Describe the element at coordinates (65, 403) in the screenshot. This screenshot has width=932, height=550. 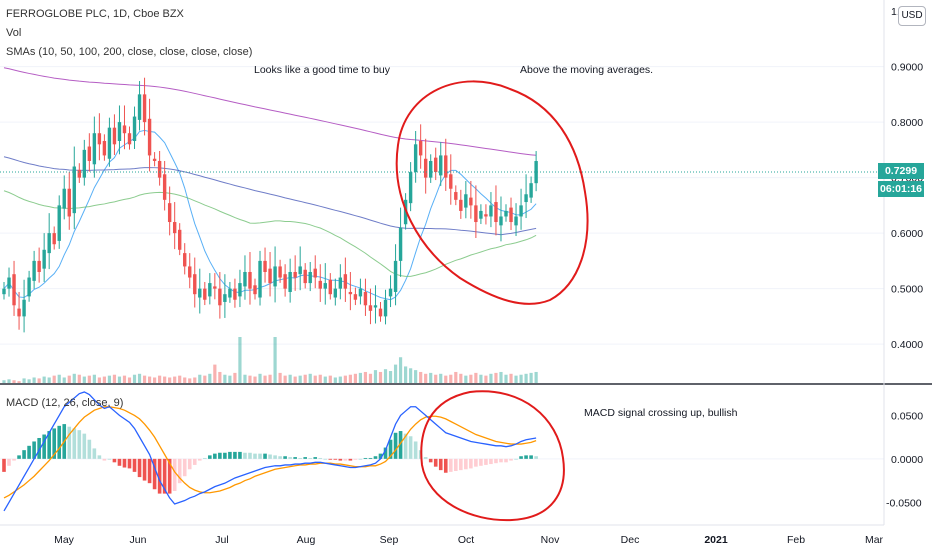
I see `macd-legend: MACD (12, 26, close, 9)` at that location.